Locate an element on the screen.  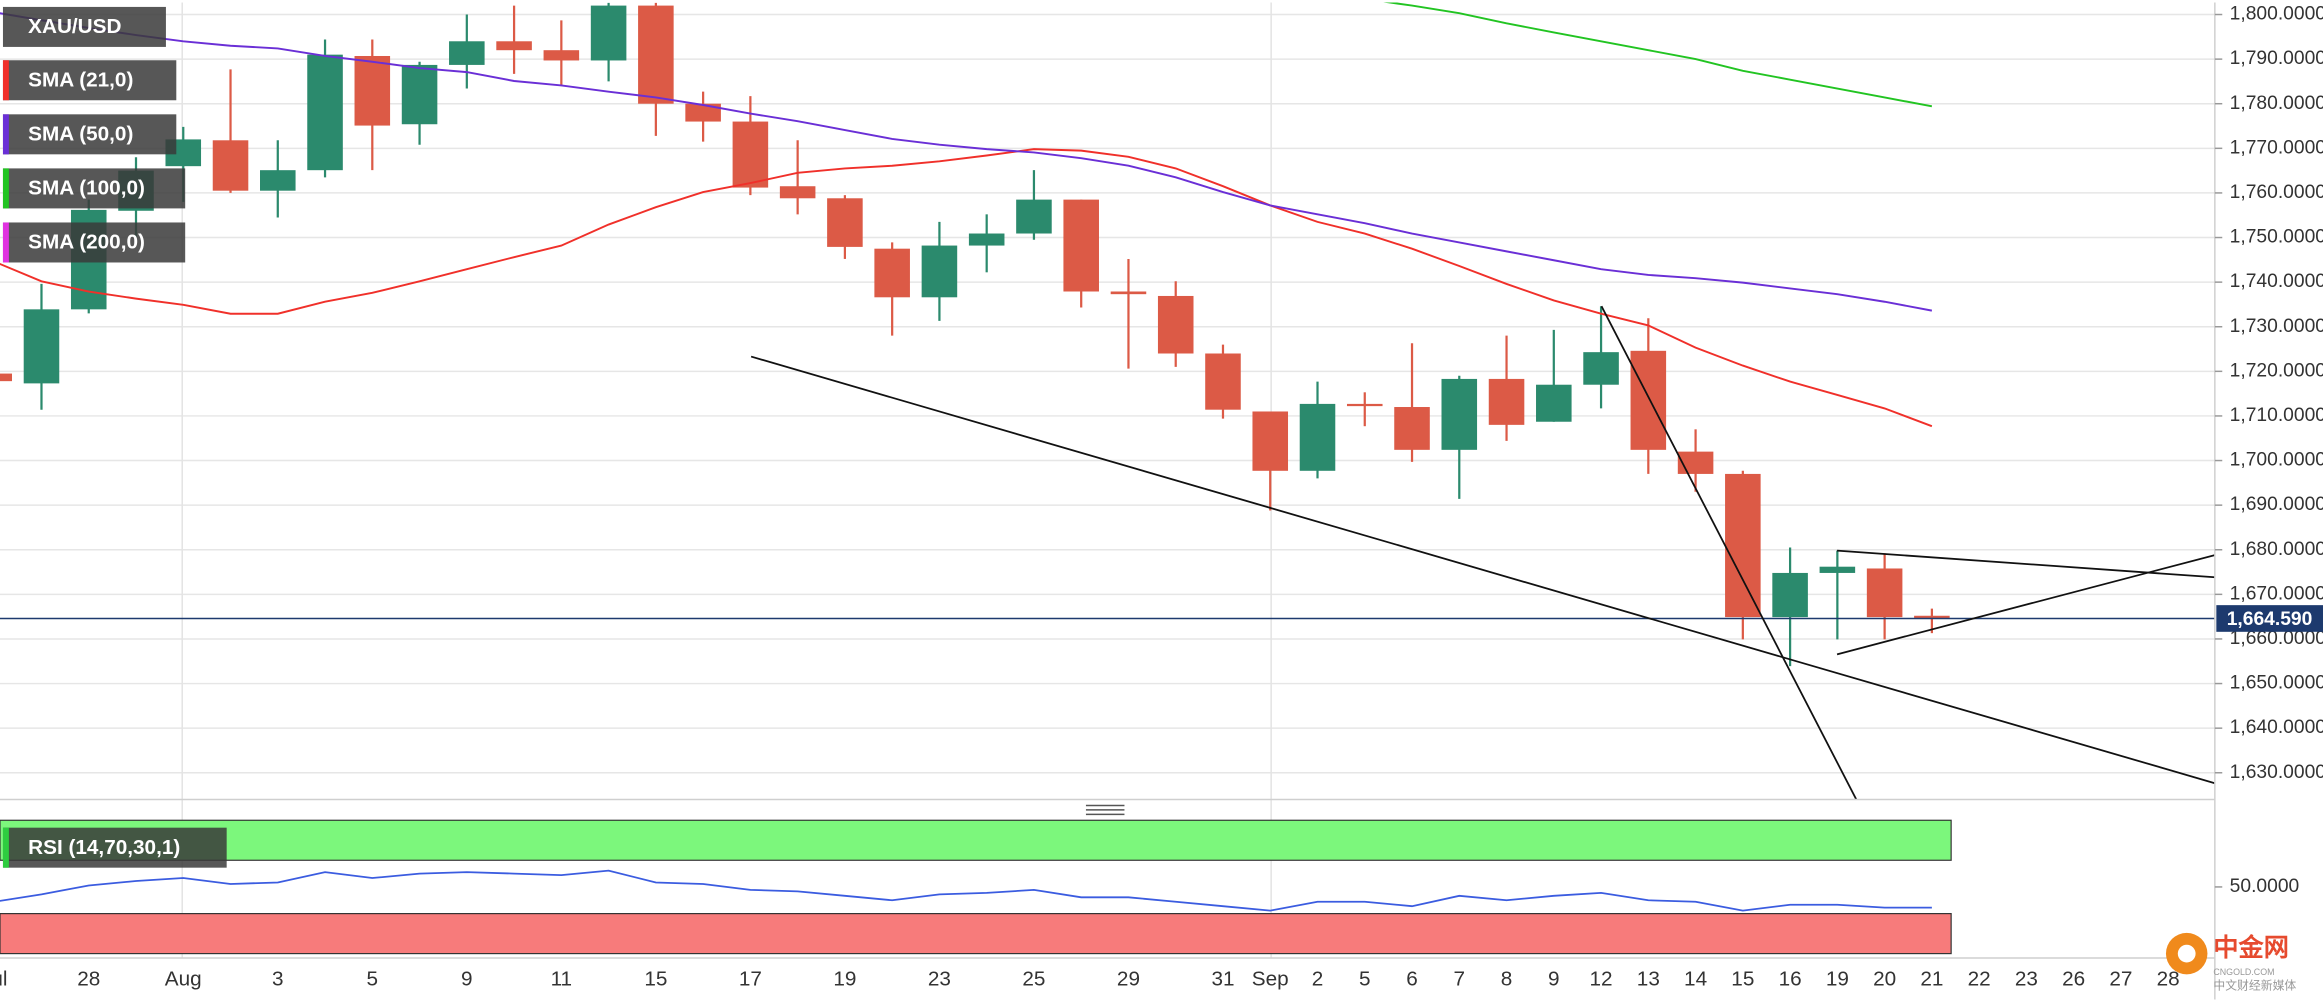
y-tick-label: 1,730.0000 is located at coordinates (2276, 326).